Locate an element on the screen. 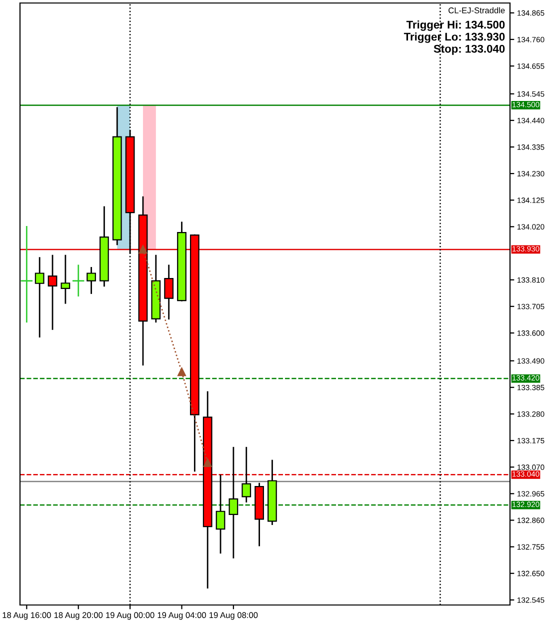 This screenshot has width=550, height=625. x-tick-label: 18 Aug 20:00 is located at coordinates (78, 616).